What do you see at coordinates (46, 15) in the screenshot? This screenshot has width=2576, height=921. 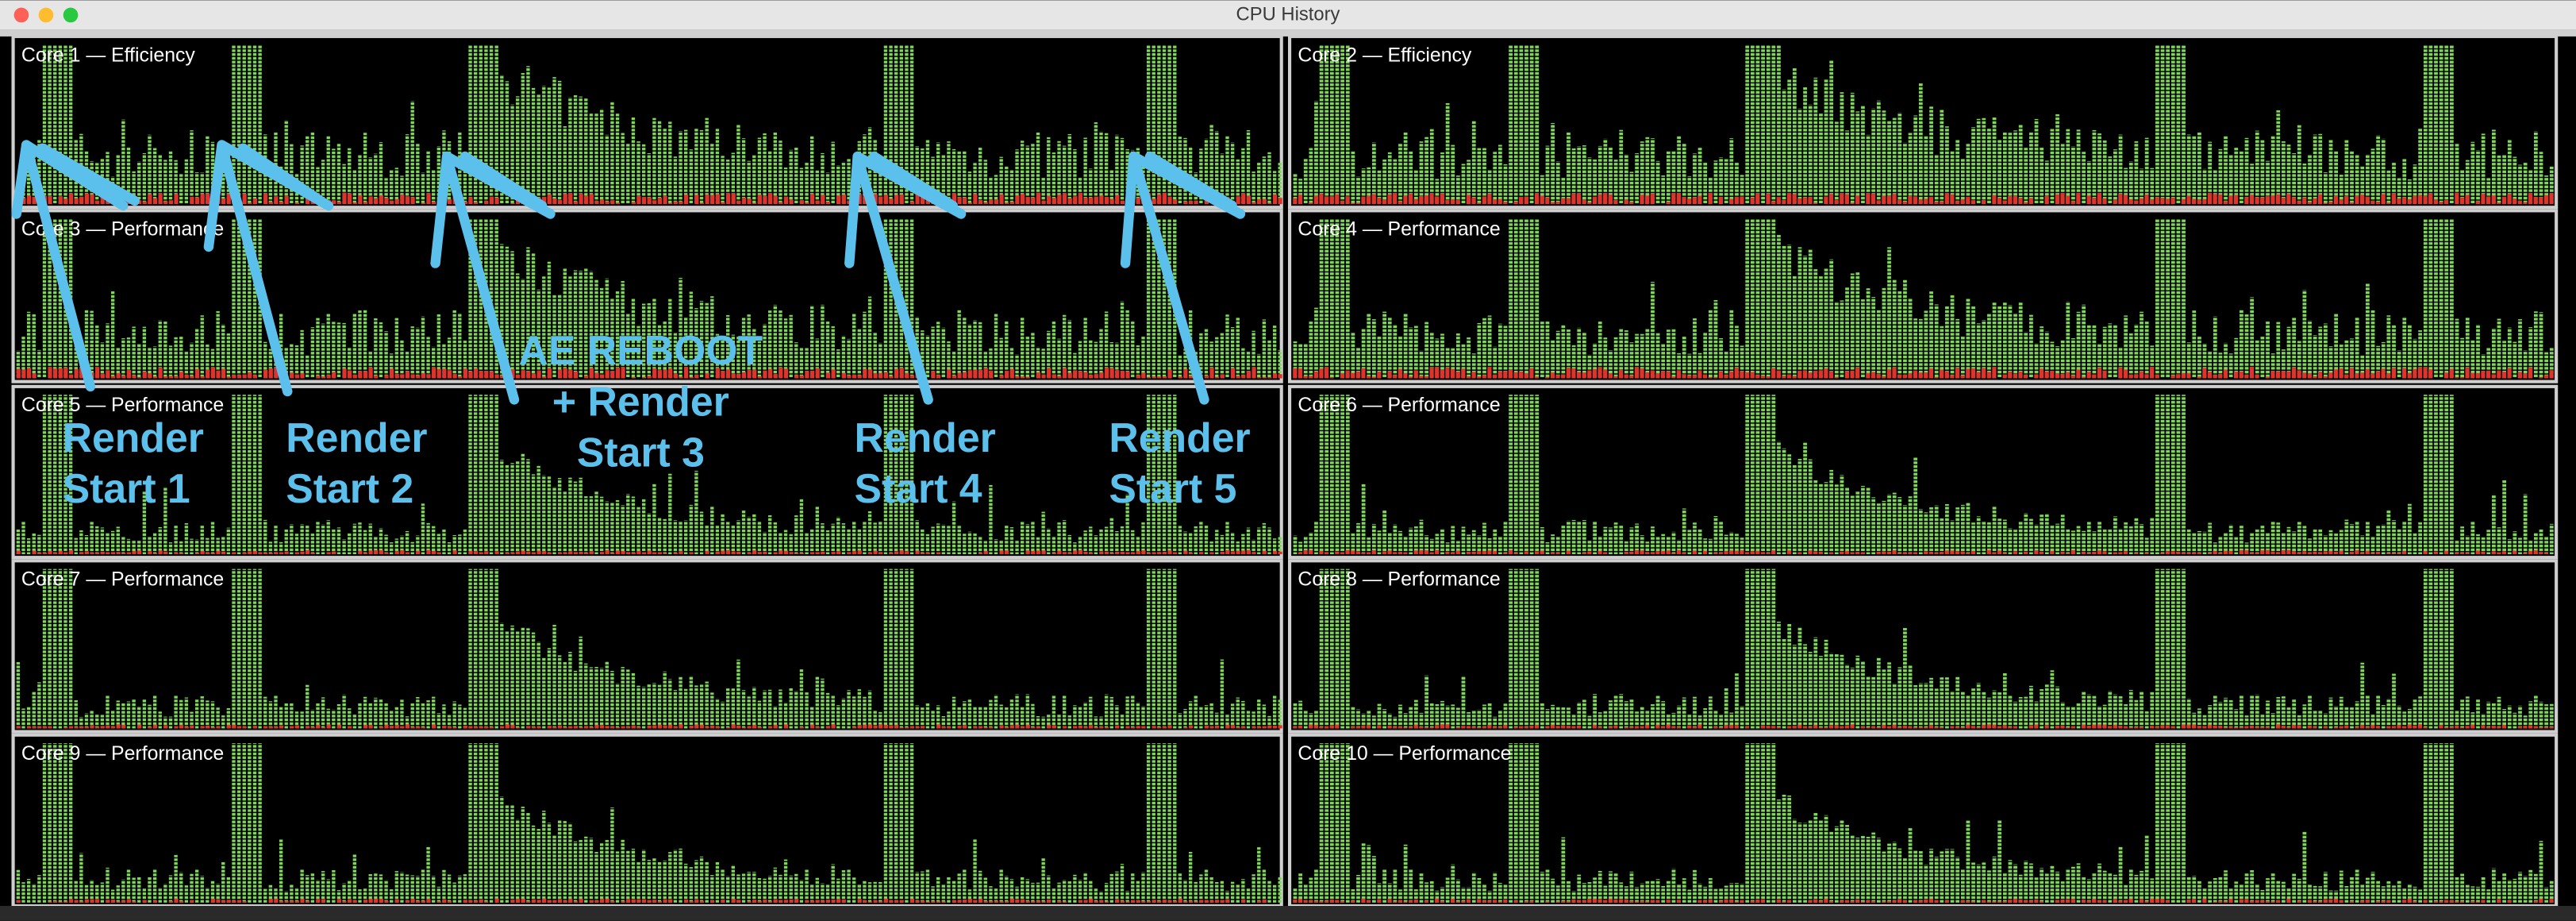 I see `minimize-button` at bounding box center [46, 15].